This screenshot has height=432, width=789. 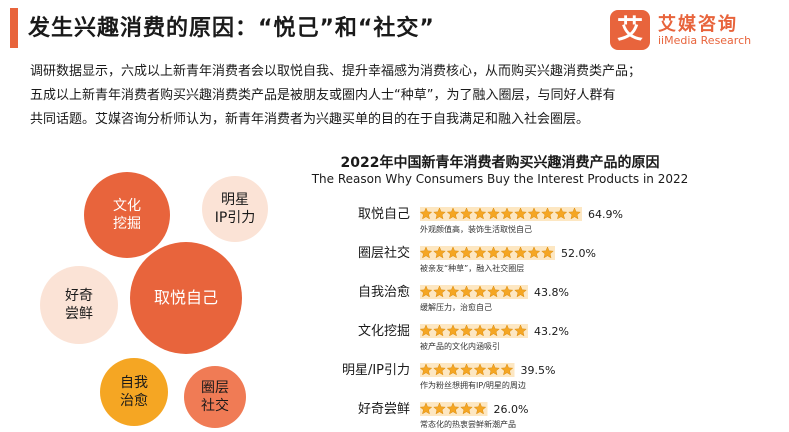 I want to click on value-label: 64.9%, so click(x=605, y=214).